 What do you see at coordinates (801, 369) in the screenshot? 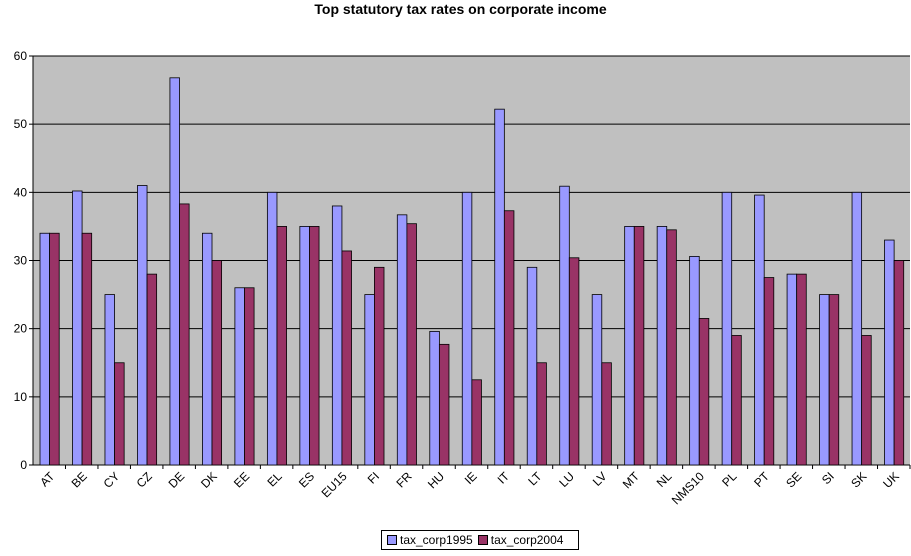
I see `bar-tax_corp2004-SE` at bounding box center [801, 369].